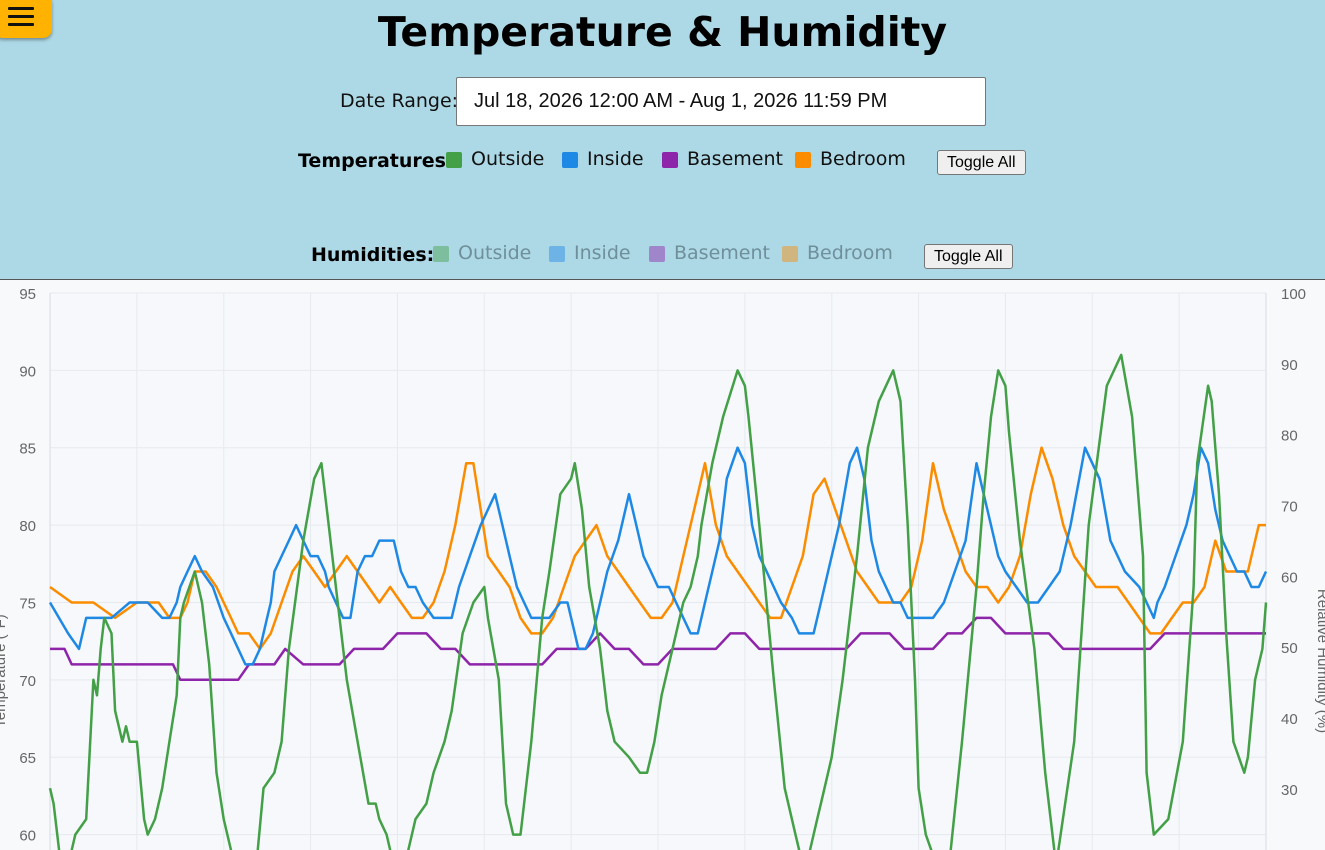 The height and width of the screenshot is (850, 1325). I want to click on temperatures-label: Temperatures:, so click(376, 161).